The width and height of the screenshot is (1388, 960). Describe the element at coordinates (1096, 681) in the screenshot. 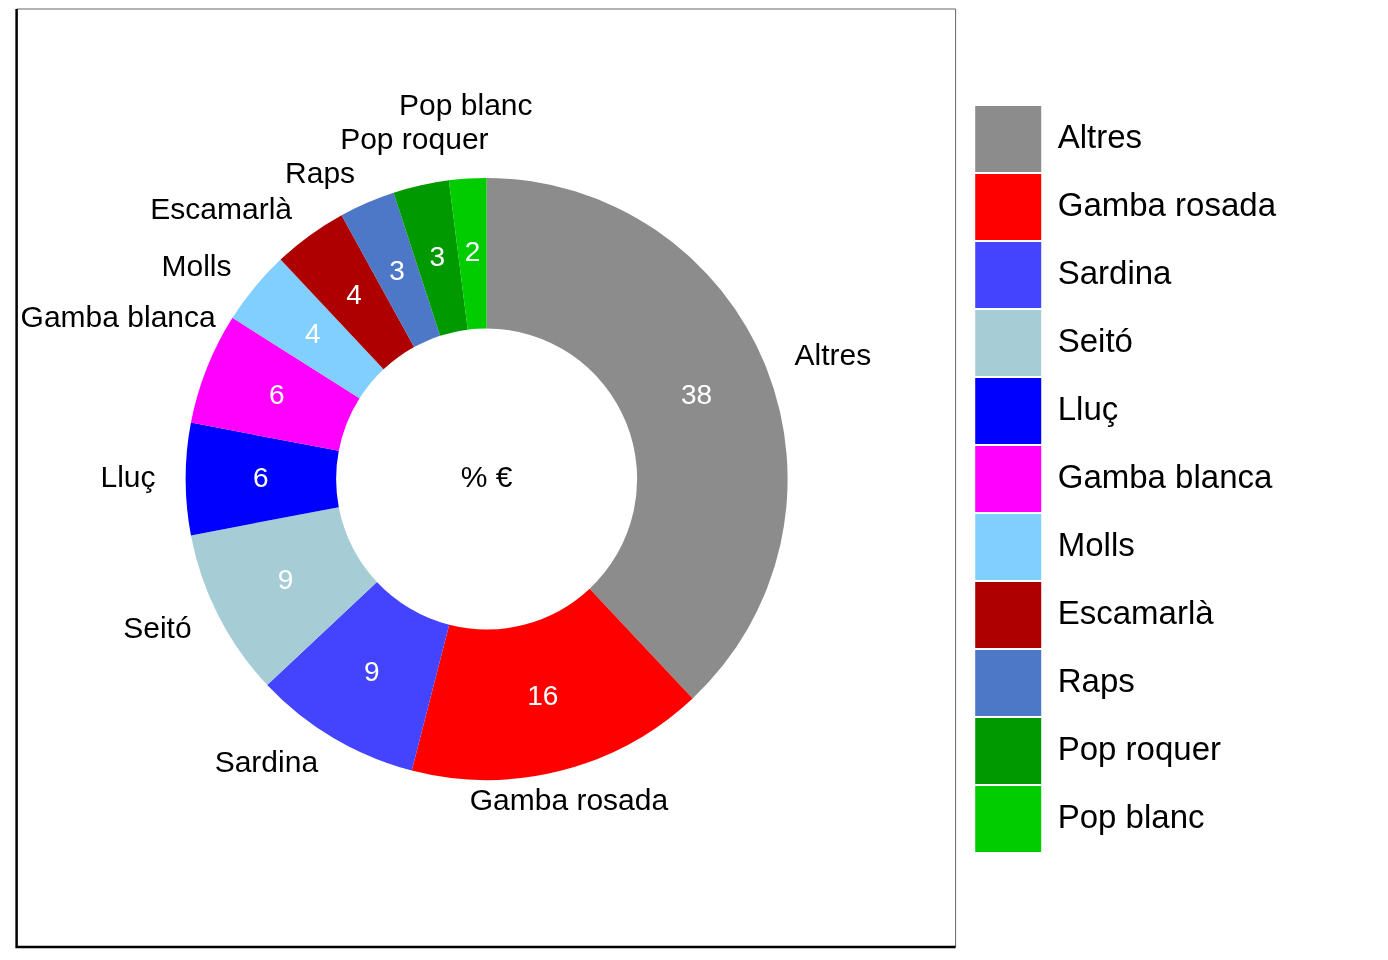

I see `legend-label: Raps` at that location.